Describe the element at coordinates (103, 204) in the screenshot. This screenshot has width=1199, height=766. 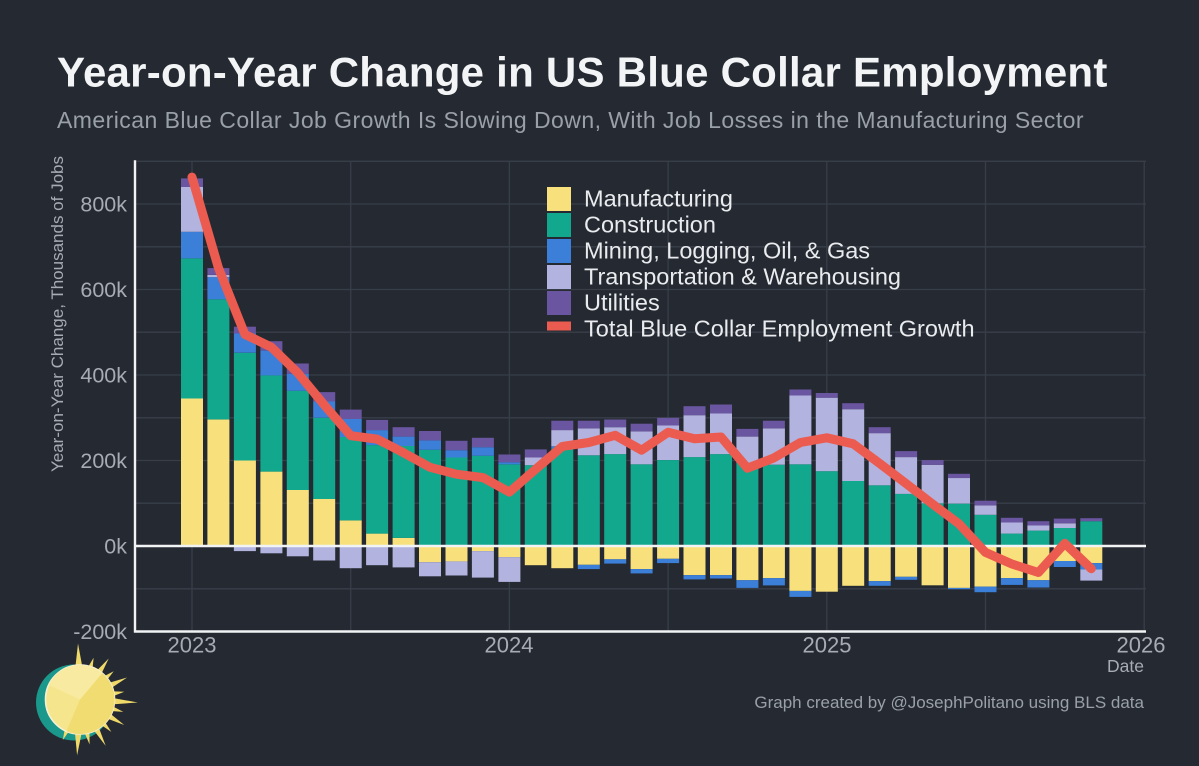
I see `svg-text: 800k` at that location.